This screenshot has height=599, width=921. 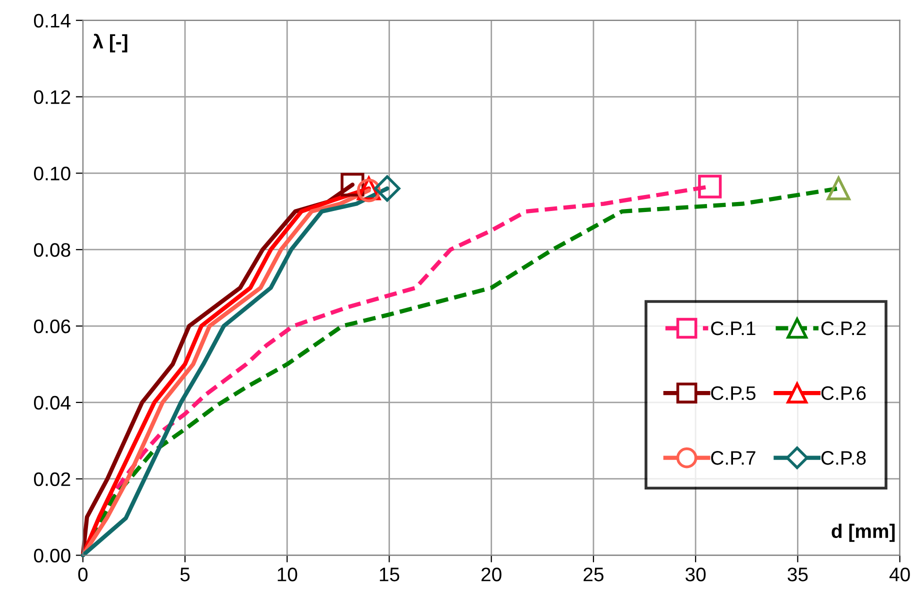 What do you see at coordinates (52, 173) in the screenshot?
I see `y-tick-label: 0.10` at bounding box center [52, 173].